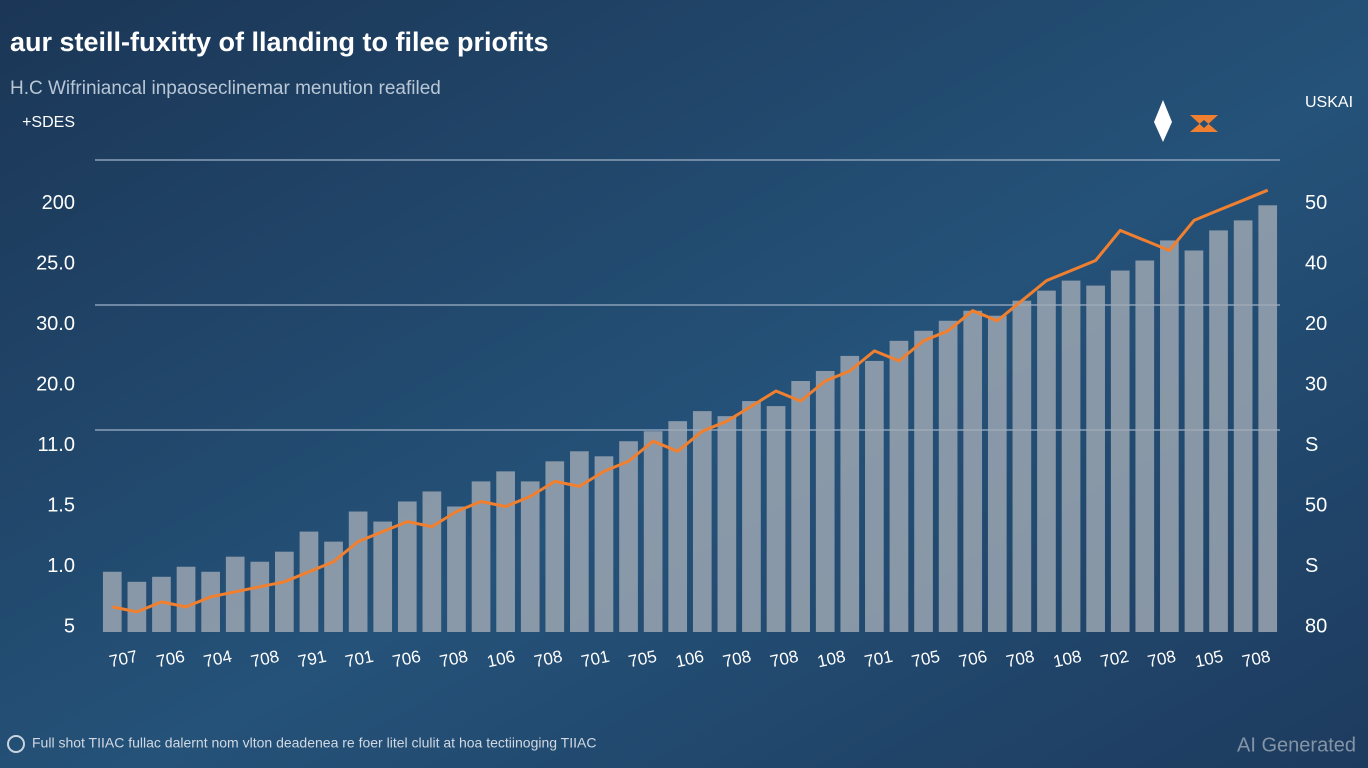 The width and height of the screenshot is (1368, 768). I want to click on y-axis-label: 30.0, so click(55, 324).